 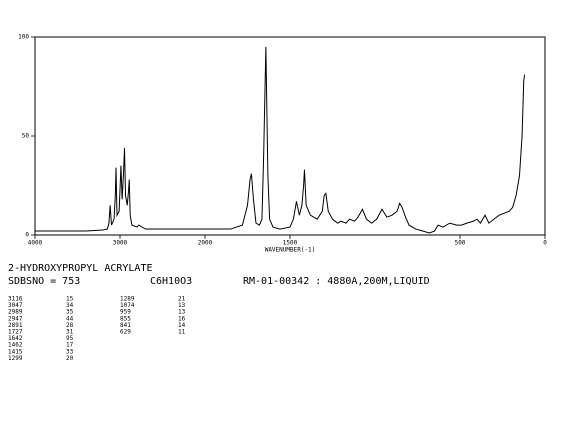 I want to click on x-axis-label: WAVENUMBER(-1), so click(x=290, y=250).